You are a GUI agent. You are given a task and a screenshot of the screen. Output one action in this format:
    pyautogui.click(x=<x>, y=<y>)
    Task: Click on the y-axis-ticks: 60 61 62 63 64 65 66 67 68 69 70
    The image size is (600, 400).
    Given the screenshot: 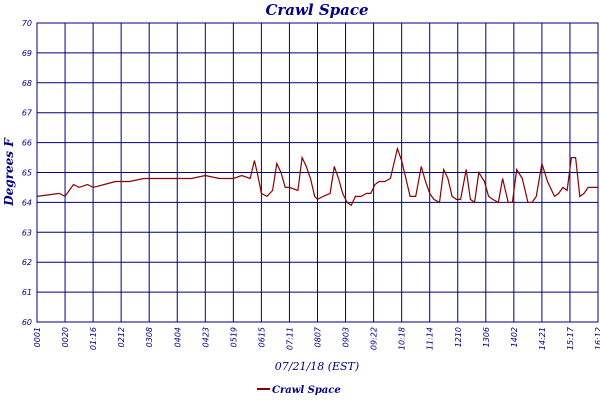 What is the action you would take?
    pyautogui.click(x=27, y=173)
    